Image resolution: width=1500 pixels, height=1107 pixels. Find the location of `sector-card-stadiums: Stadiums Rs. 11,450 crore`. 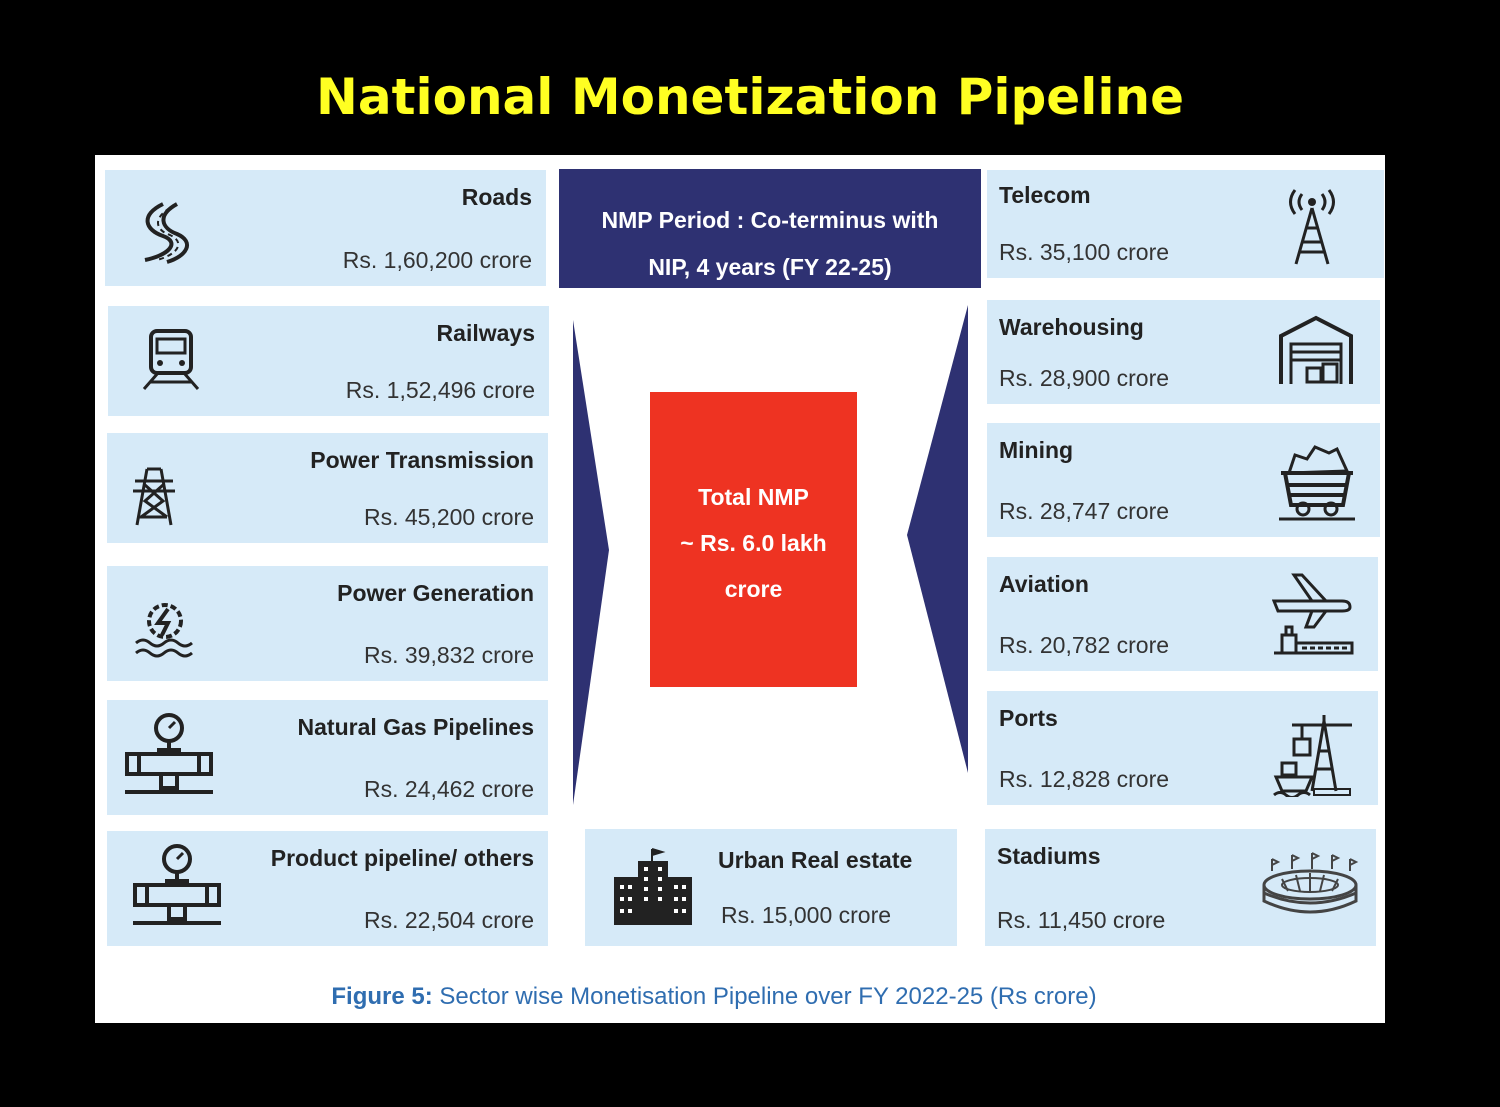

sector-card-stadiums: Stadiums Rs. 11,450 crore is located at coordinates (1180, 887).